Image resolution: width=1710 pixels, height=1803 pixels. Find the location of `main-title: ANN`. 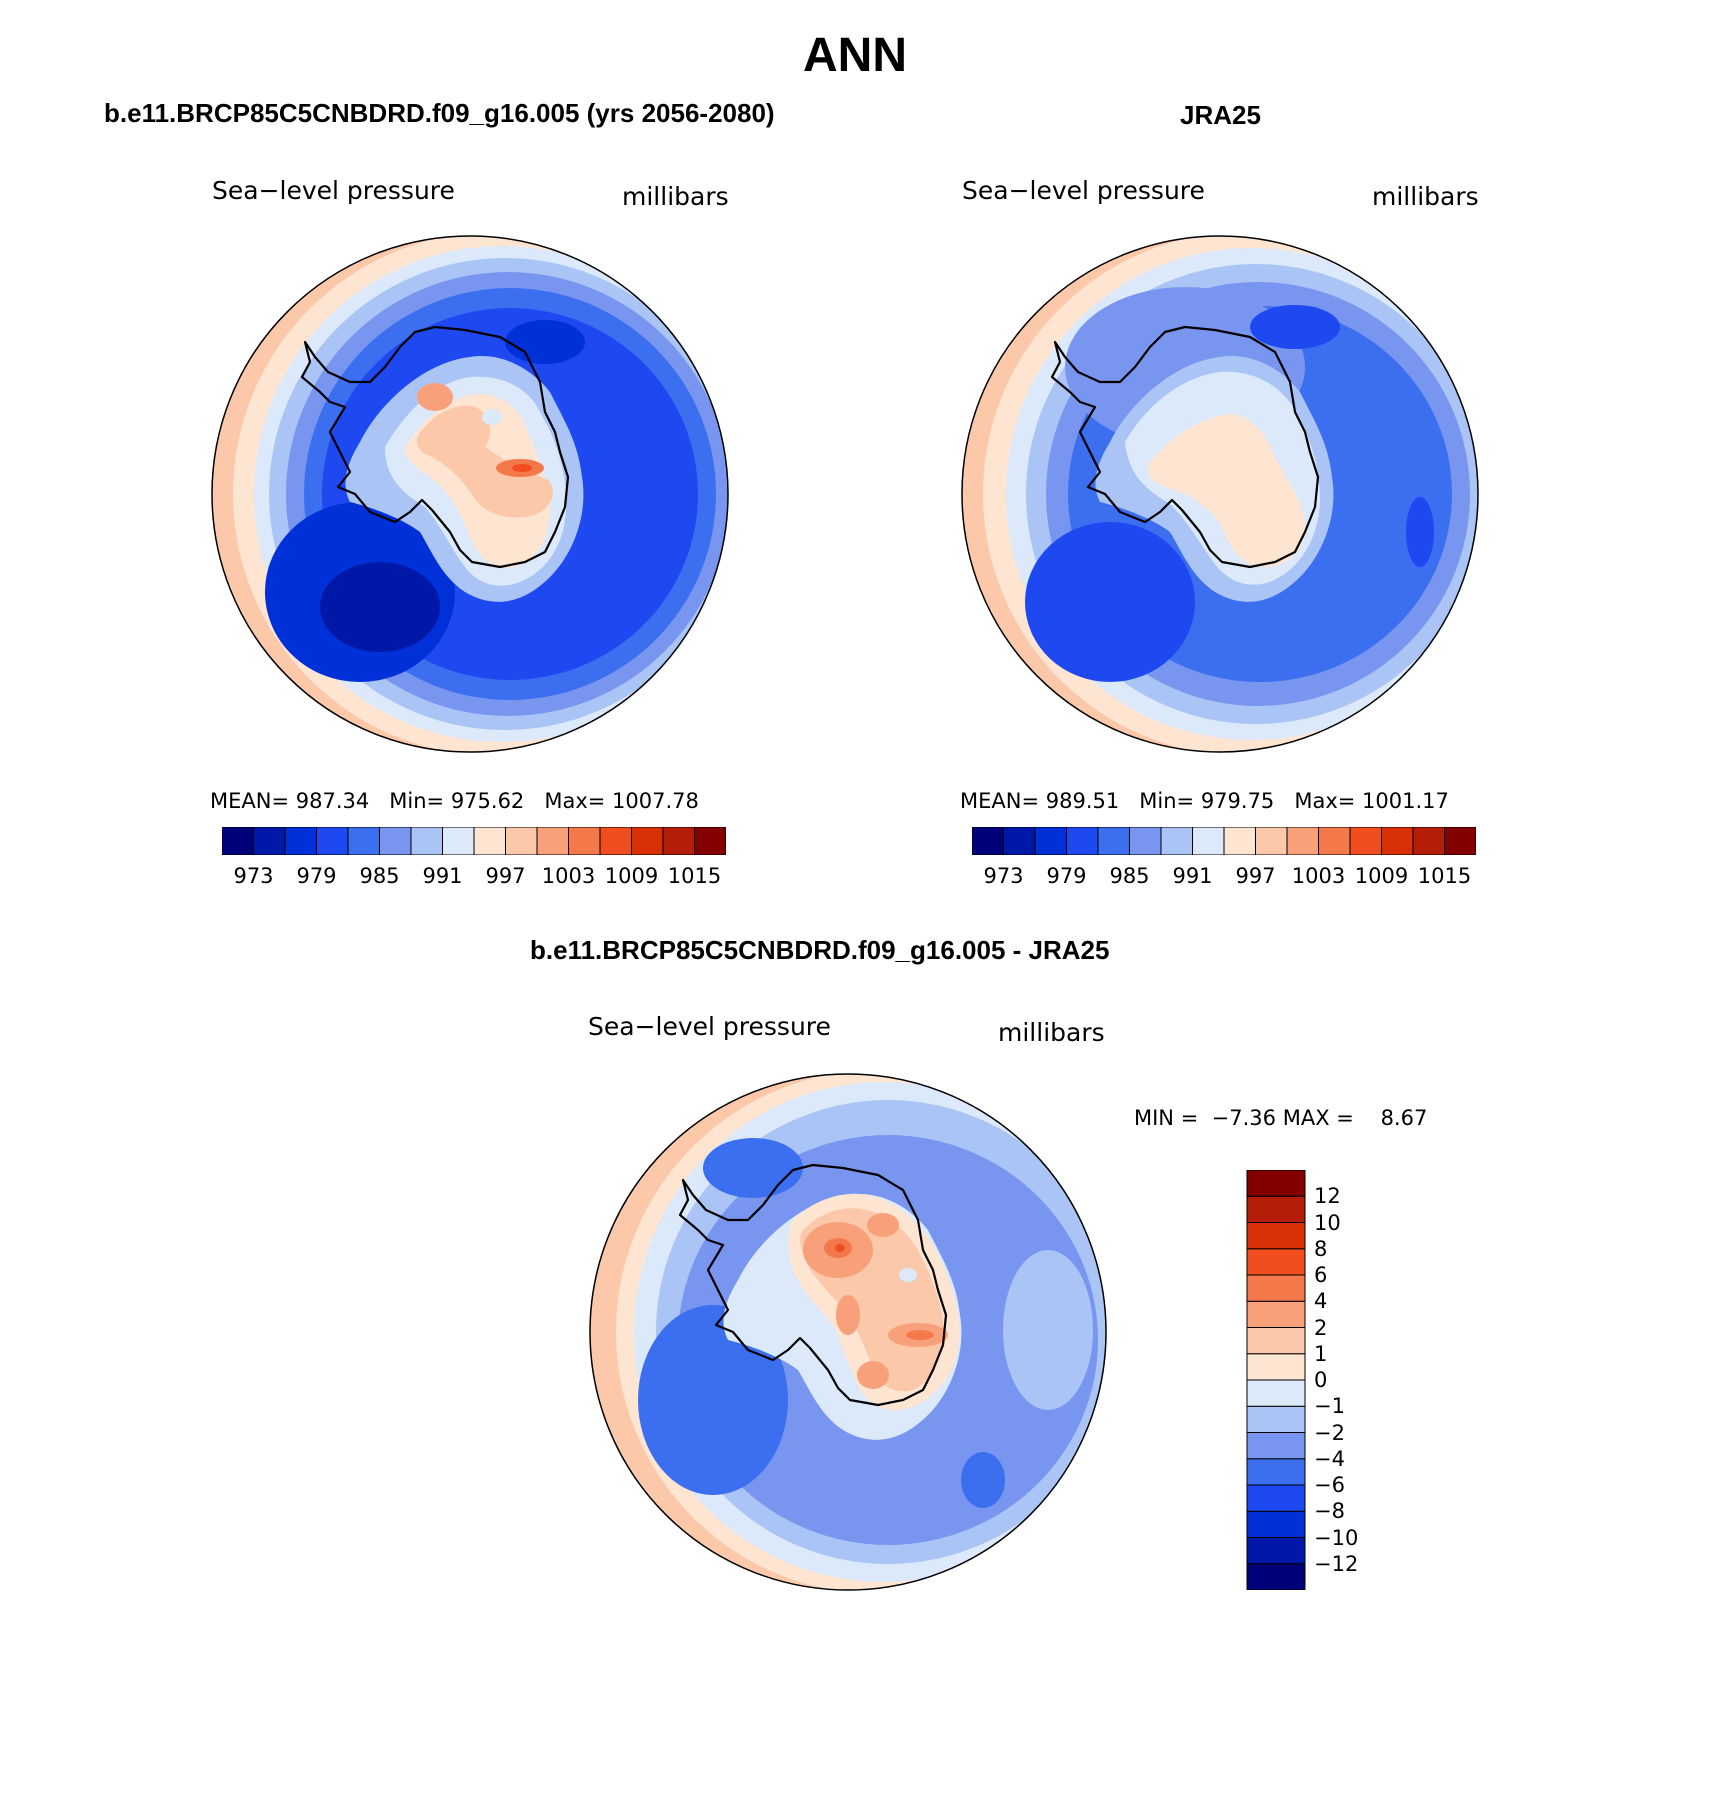

main-title: ANN is located at coordinates (855, 55).